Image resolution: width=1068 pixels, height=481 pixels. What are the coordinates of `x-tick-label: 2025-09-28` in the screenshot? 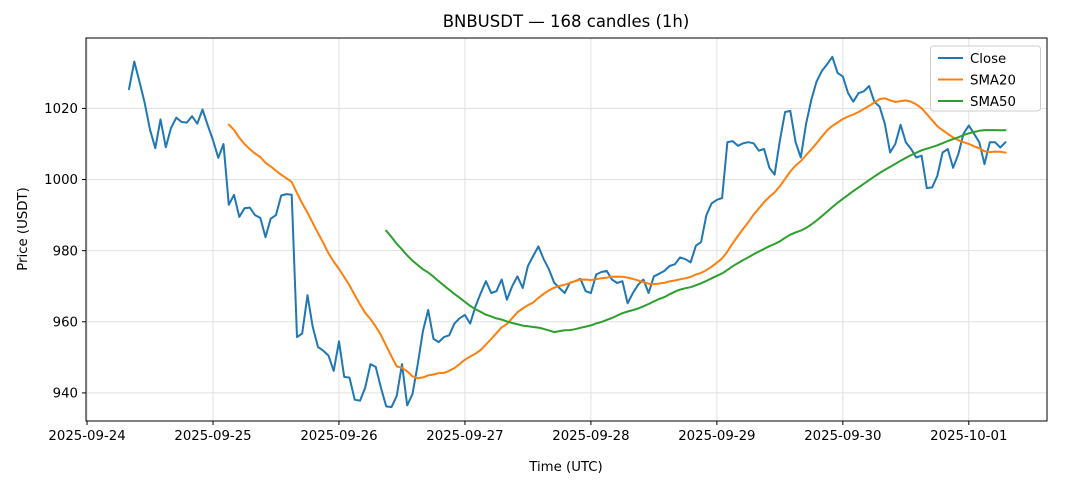 It's located at (590, 436).